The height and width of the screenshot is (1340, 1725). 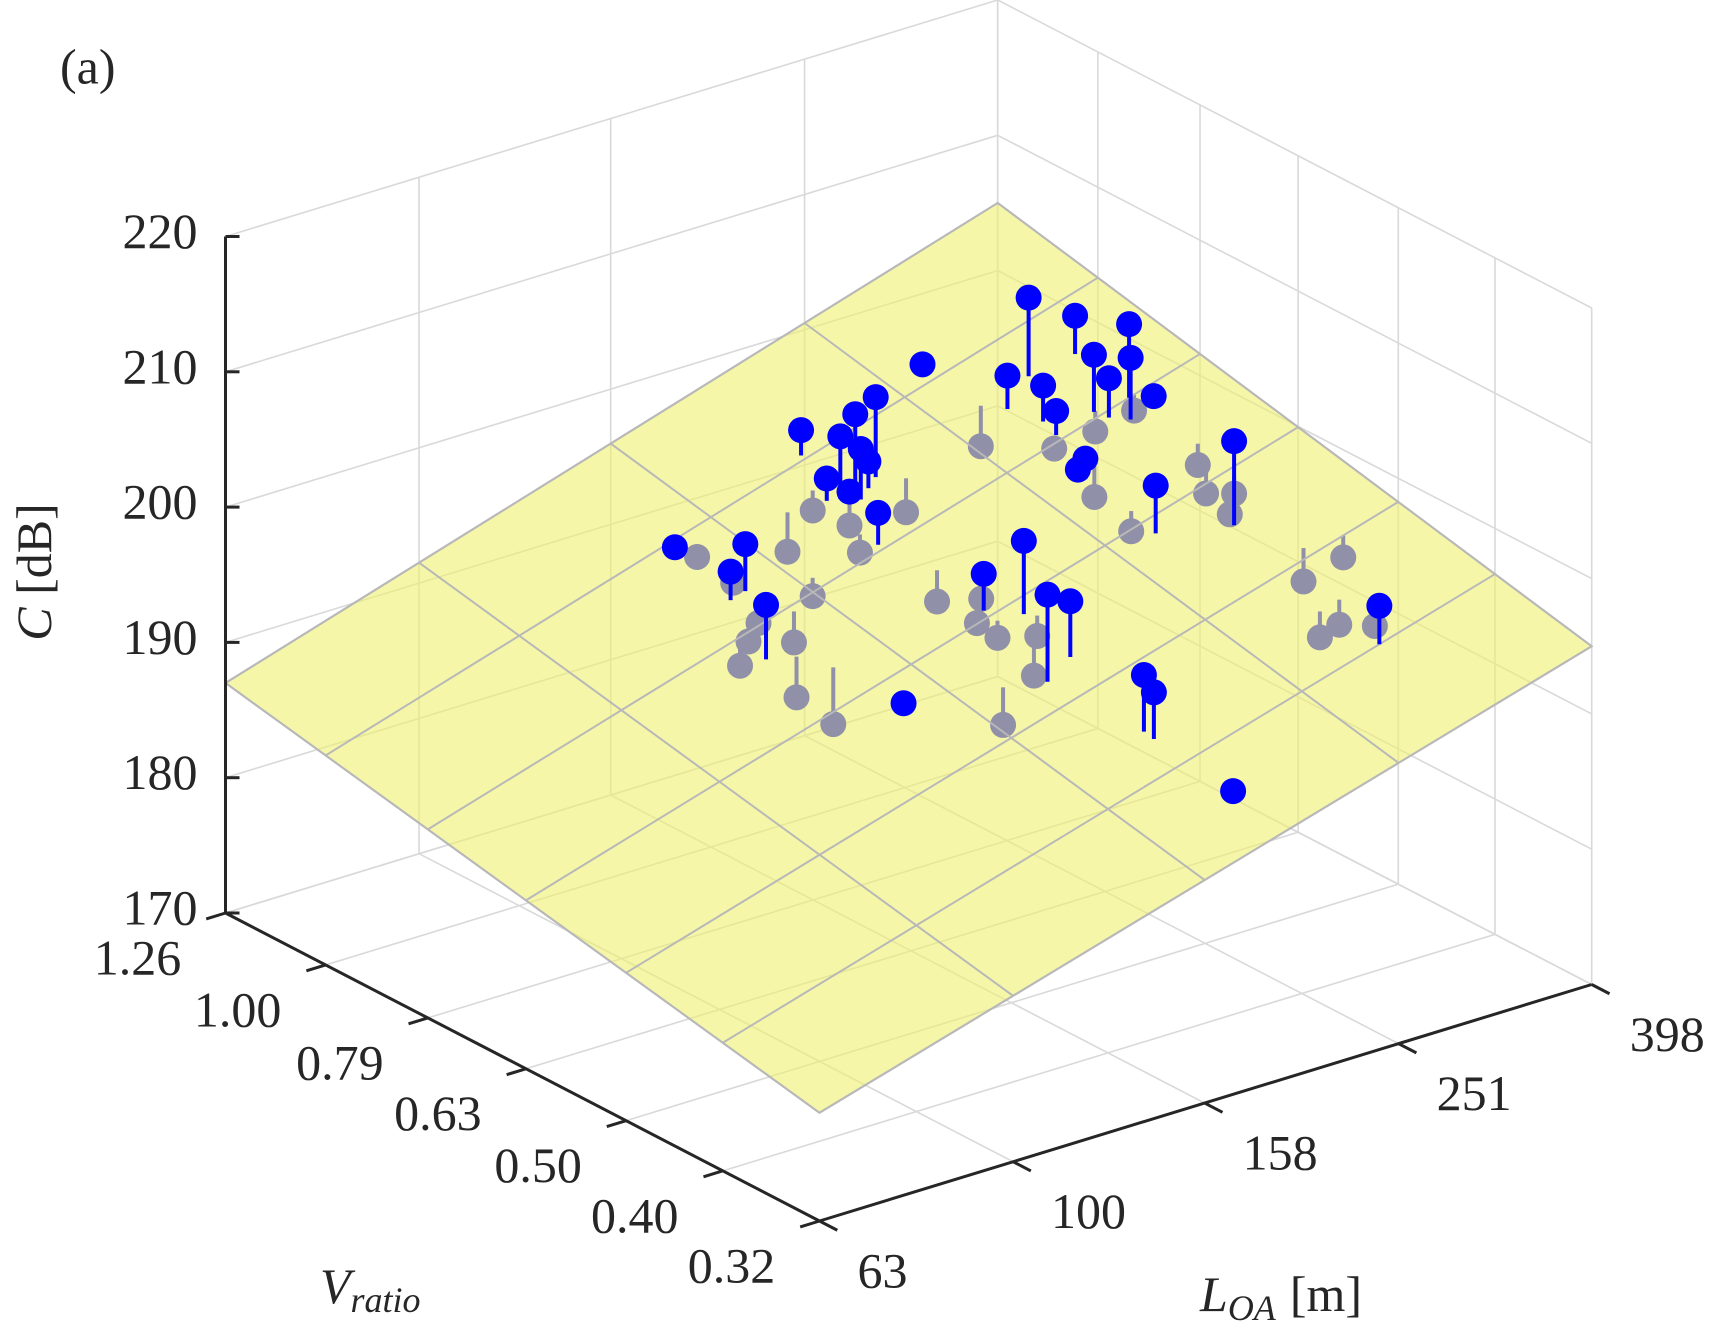 I want to click on z-axis-label: C [dB], so click(x=34, y=572).